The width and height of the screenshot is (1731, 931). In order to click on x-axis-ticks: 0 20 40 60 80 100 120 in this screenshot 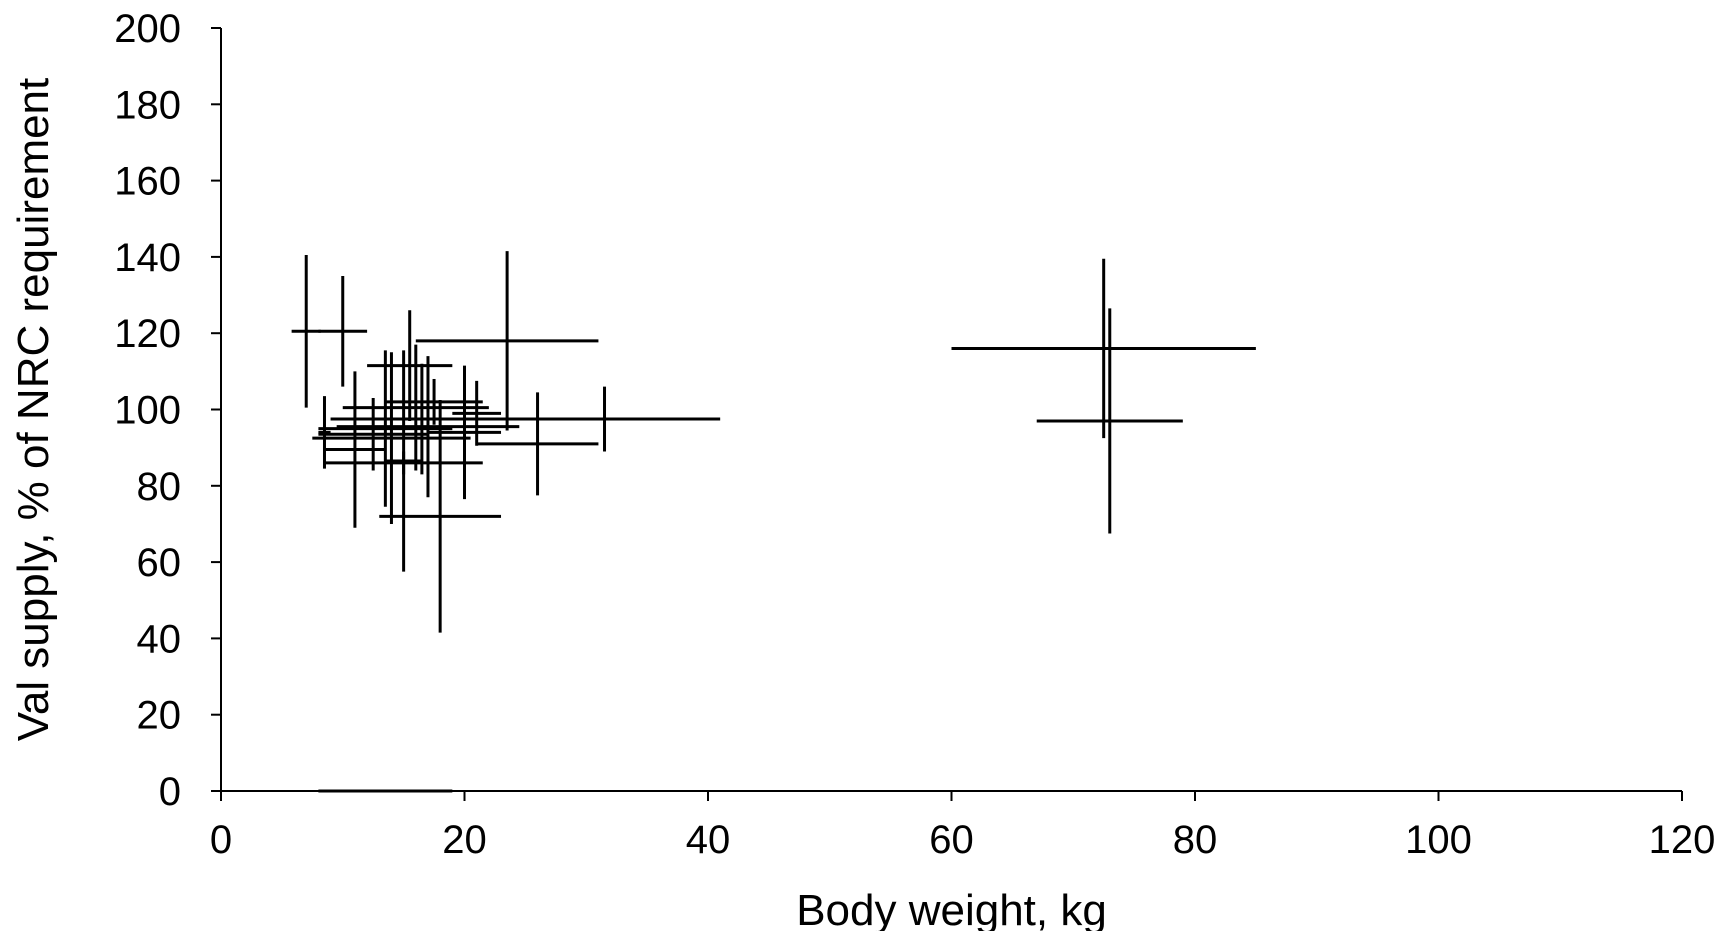, I will do `click(963, 826)`.